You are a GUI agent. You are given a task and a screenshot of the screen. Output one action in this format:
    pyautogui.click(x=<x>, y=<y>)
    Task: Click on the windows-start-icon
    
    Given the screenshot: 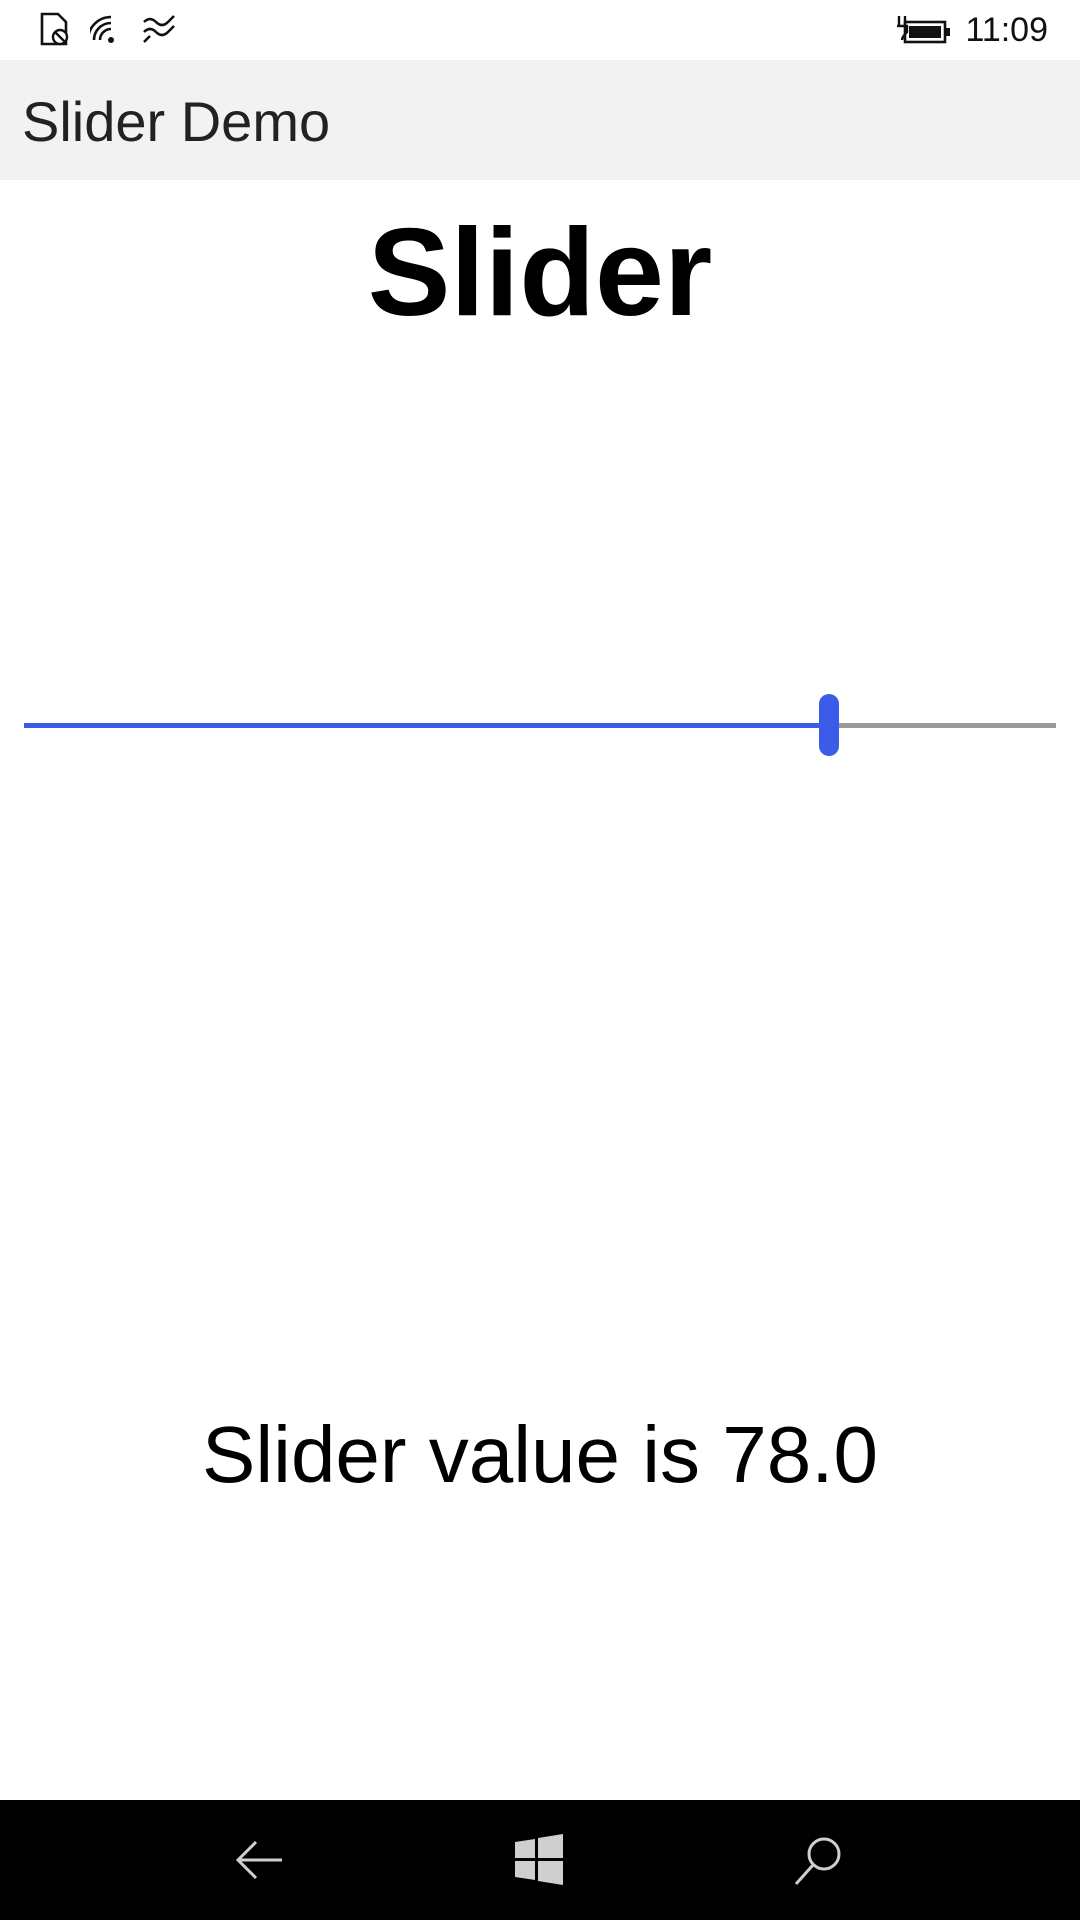 What is the action you would take?
    pyautogui.click(x=539, y=1860)
    